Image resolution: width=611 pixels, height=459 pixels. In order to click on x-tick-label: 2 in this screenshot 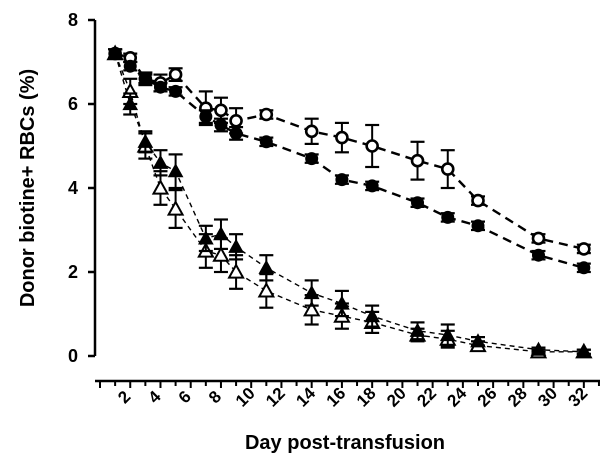, I will do `click(124, 397)`.